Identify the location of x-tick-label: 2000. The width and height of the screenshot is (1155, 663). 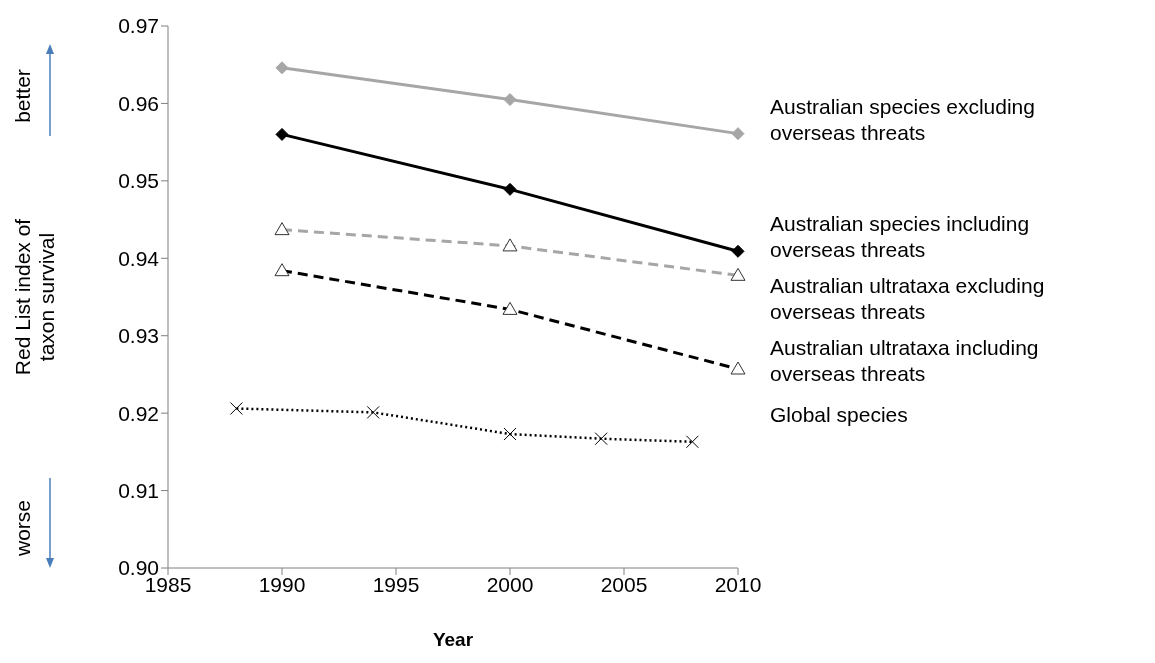
(510, 584).